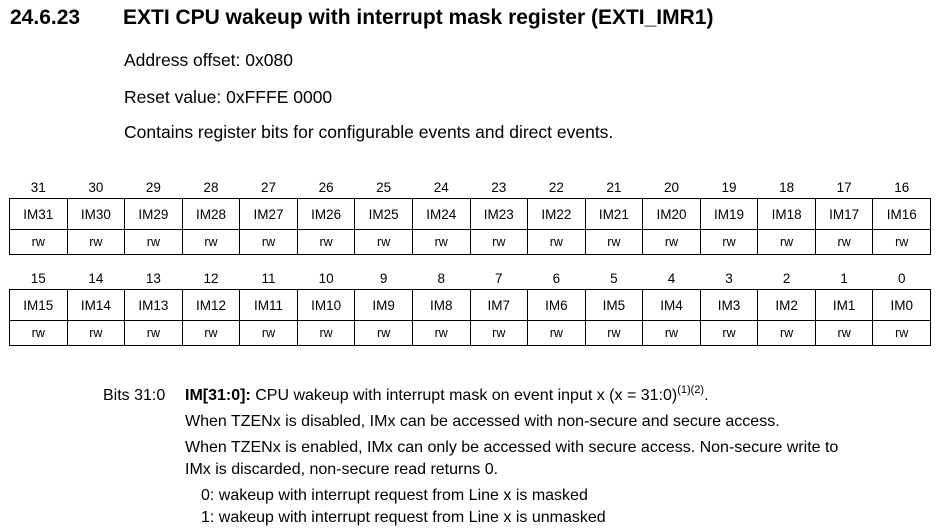 The width and height of the screenshot is (936, 532). Describe the element at coordinates (844, 278) in the screenshot. I see `bit-number: 1` at that location.